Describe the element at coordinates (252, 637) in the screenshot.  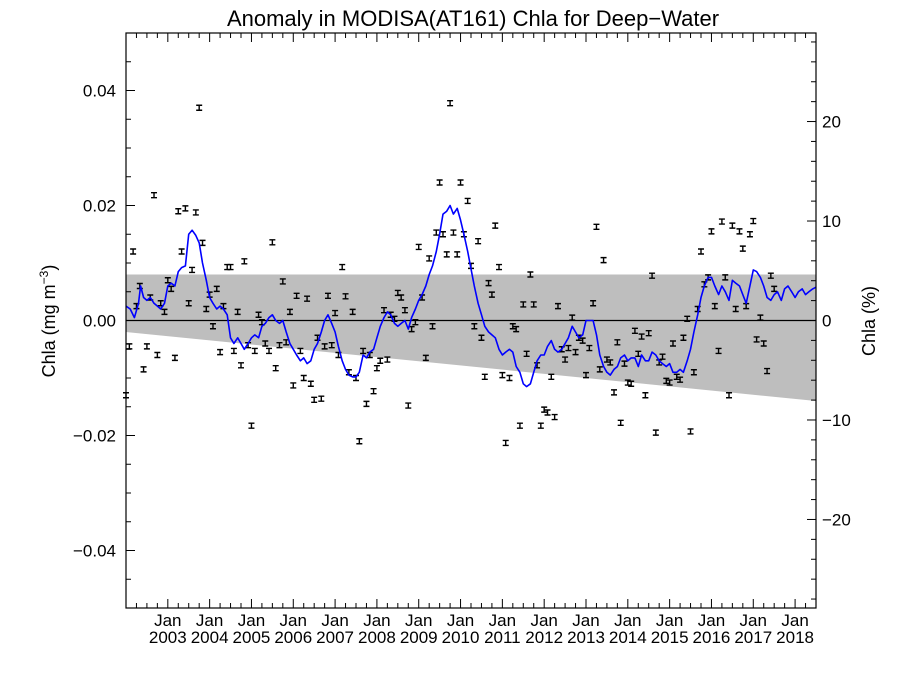
I see `x-tick-year-label: 2005` at that location.